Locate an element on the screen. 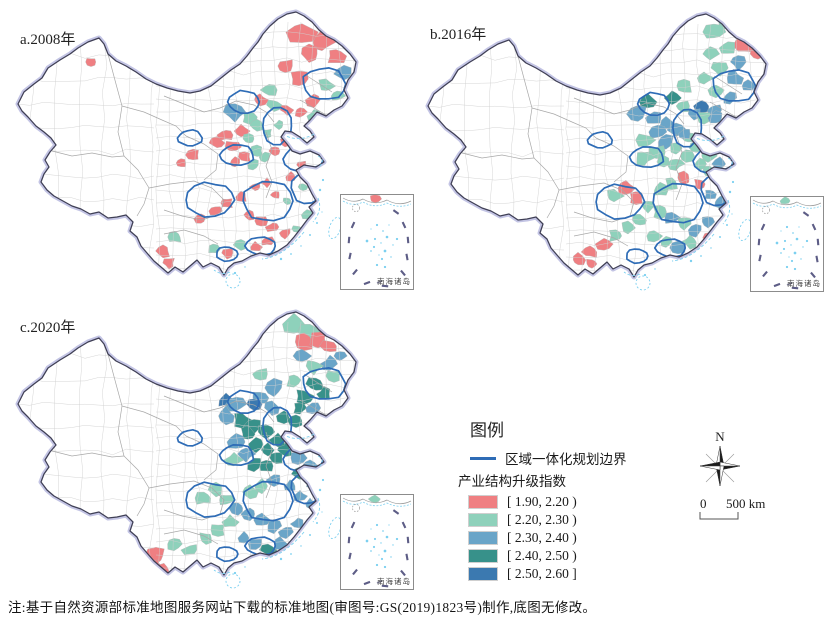 The height and width of the screenshot is (622, 825). map-year-label: c.2020年 is located at coordinates (48, 328).